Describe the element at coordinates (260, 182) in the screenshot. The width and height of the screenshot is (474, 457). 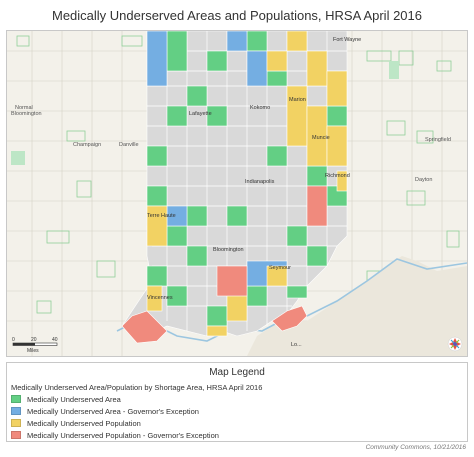
I see `city-indianapolis: Indianapolis` at that location.